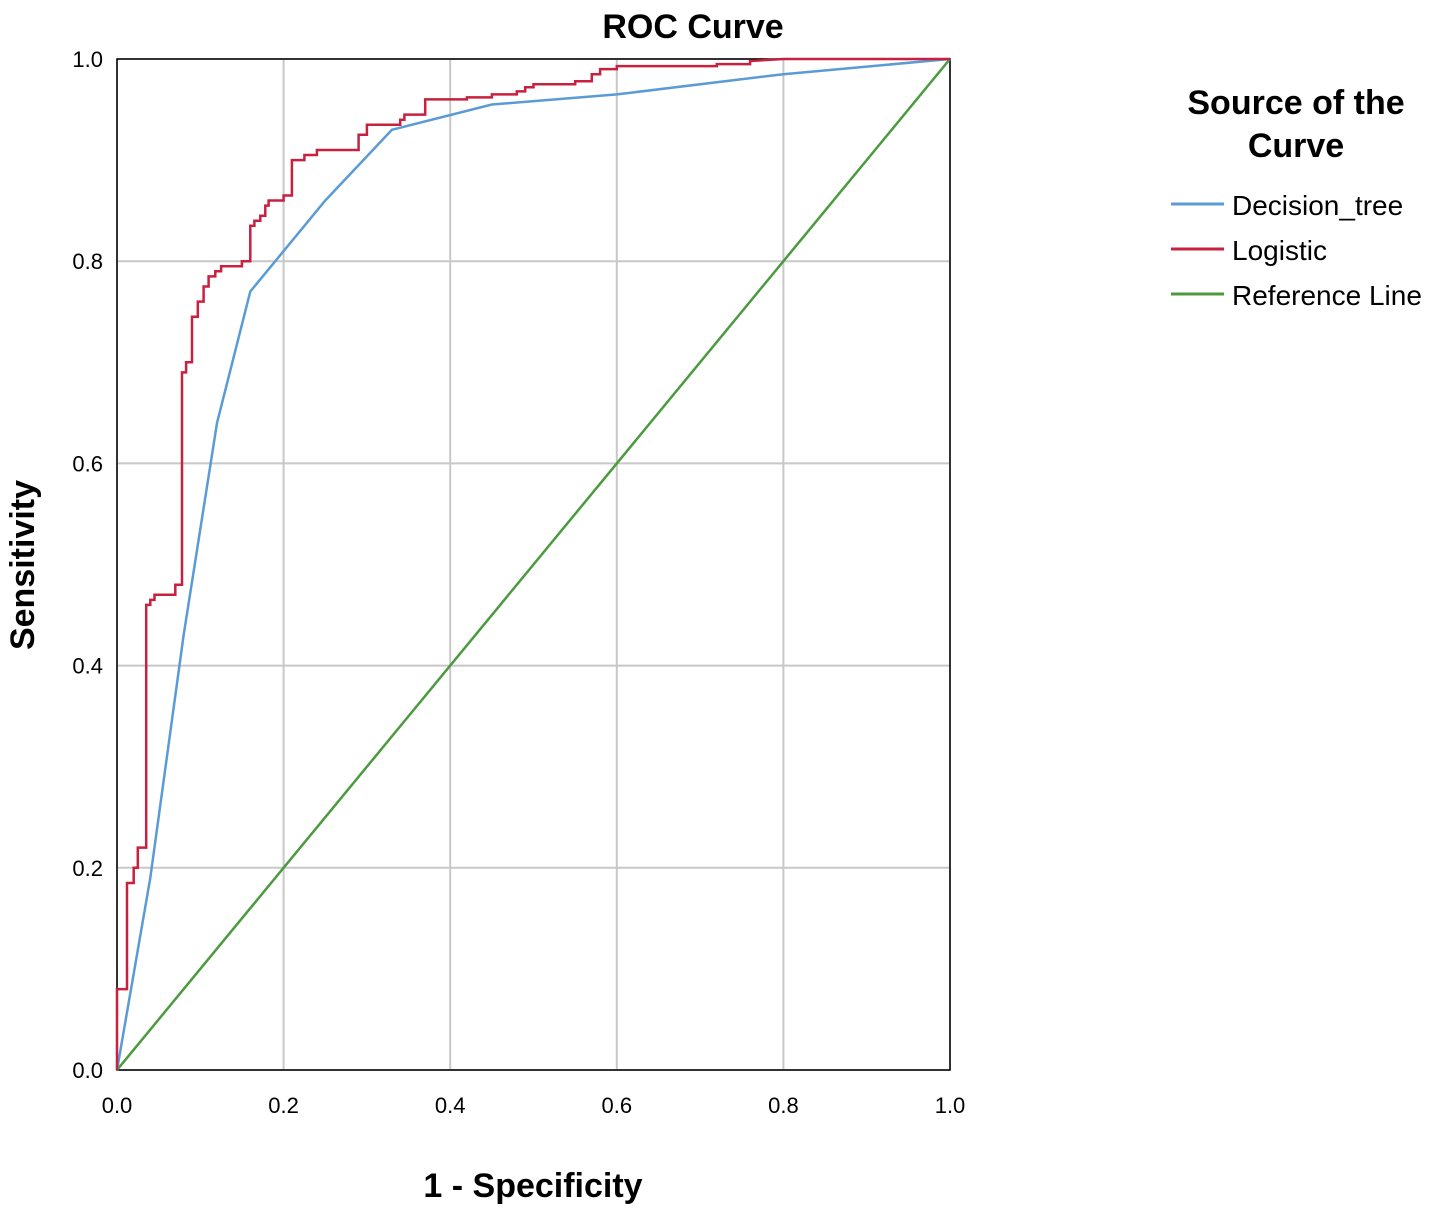 The width and height of the screenshot is (1429, 1215). I want to click on y-tick-label: 0.4, so click(87, 666).